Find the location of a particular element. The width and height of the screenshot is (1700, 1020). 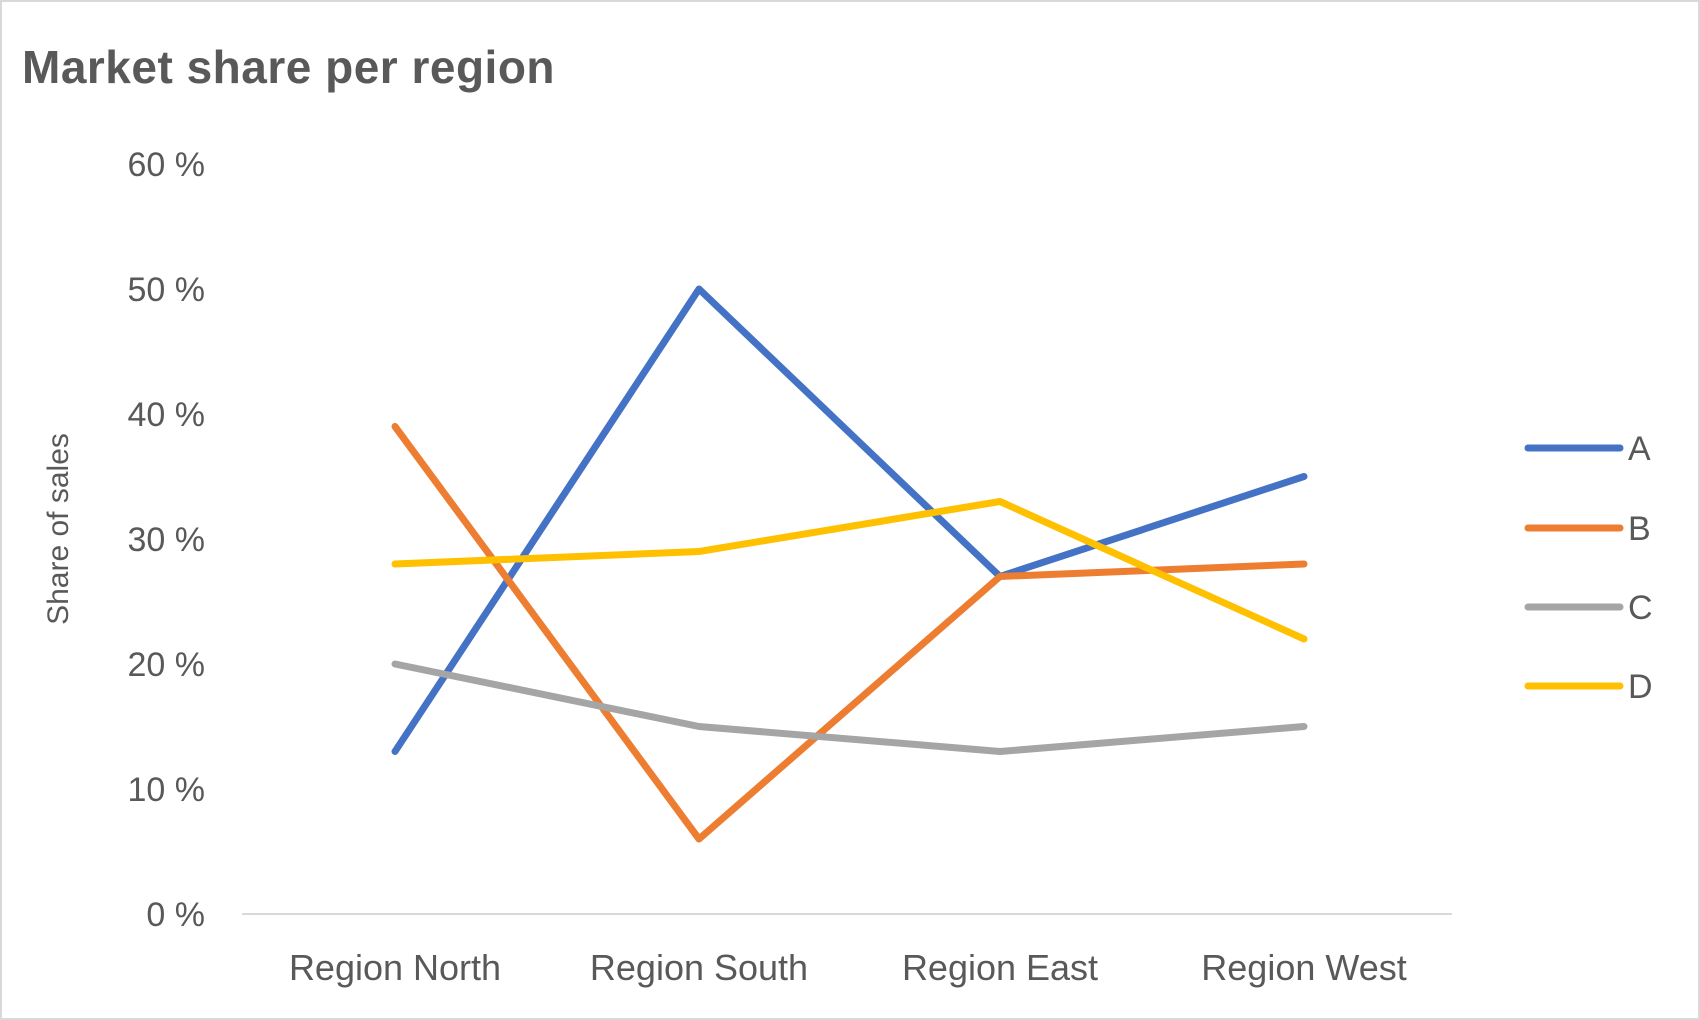

x-tick-label: Region South is located at coordinates (699, 967).